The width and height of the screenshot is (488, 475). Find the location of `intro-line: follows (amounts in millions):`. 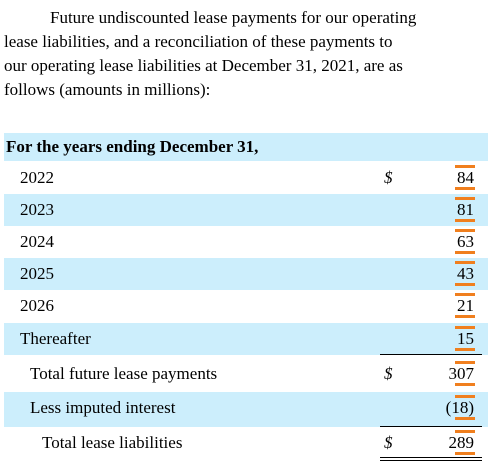

intro-line: follows (amounts in millions): is located at coordinates (107, 89).